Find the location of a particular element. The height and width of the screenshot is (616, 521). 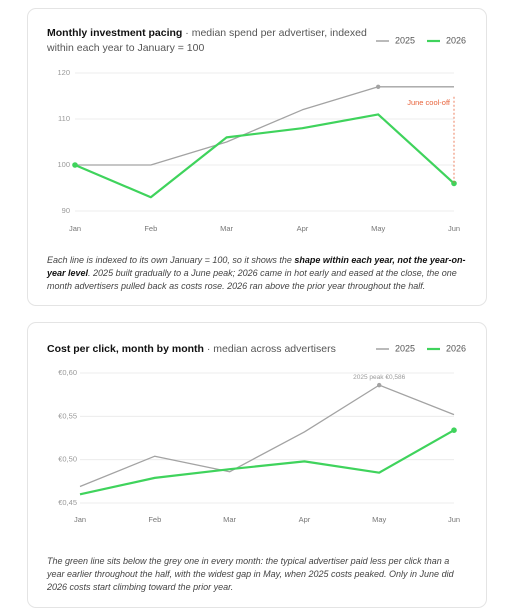

annotation: June cool-off is located at coordinates (429, 102).